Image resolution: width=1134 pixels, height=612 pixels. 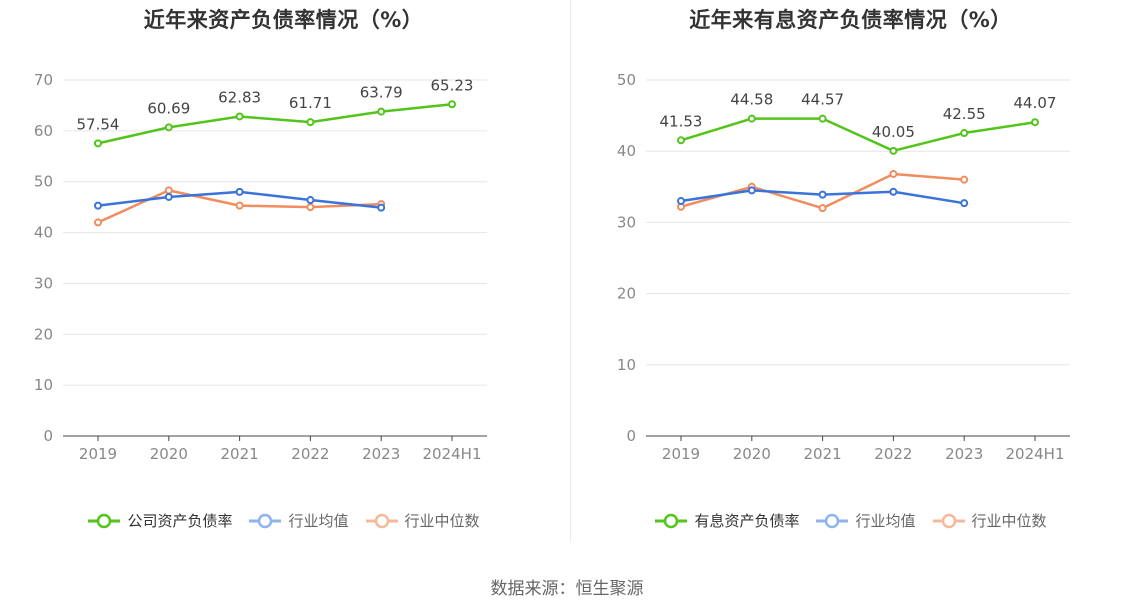 I want to click on y-tick-label: 70, so click(x=43, y=80).